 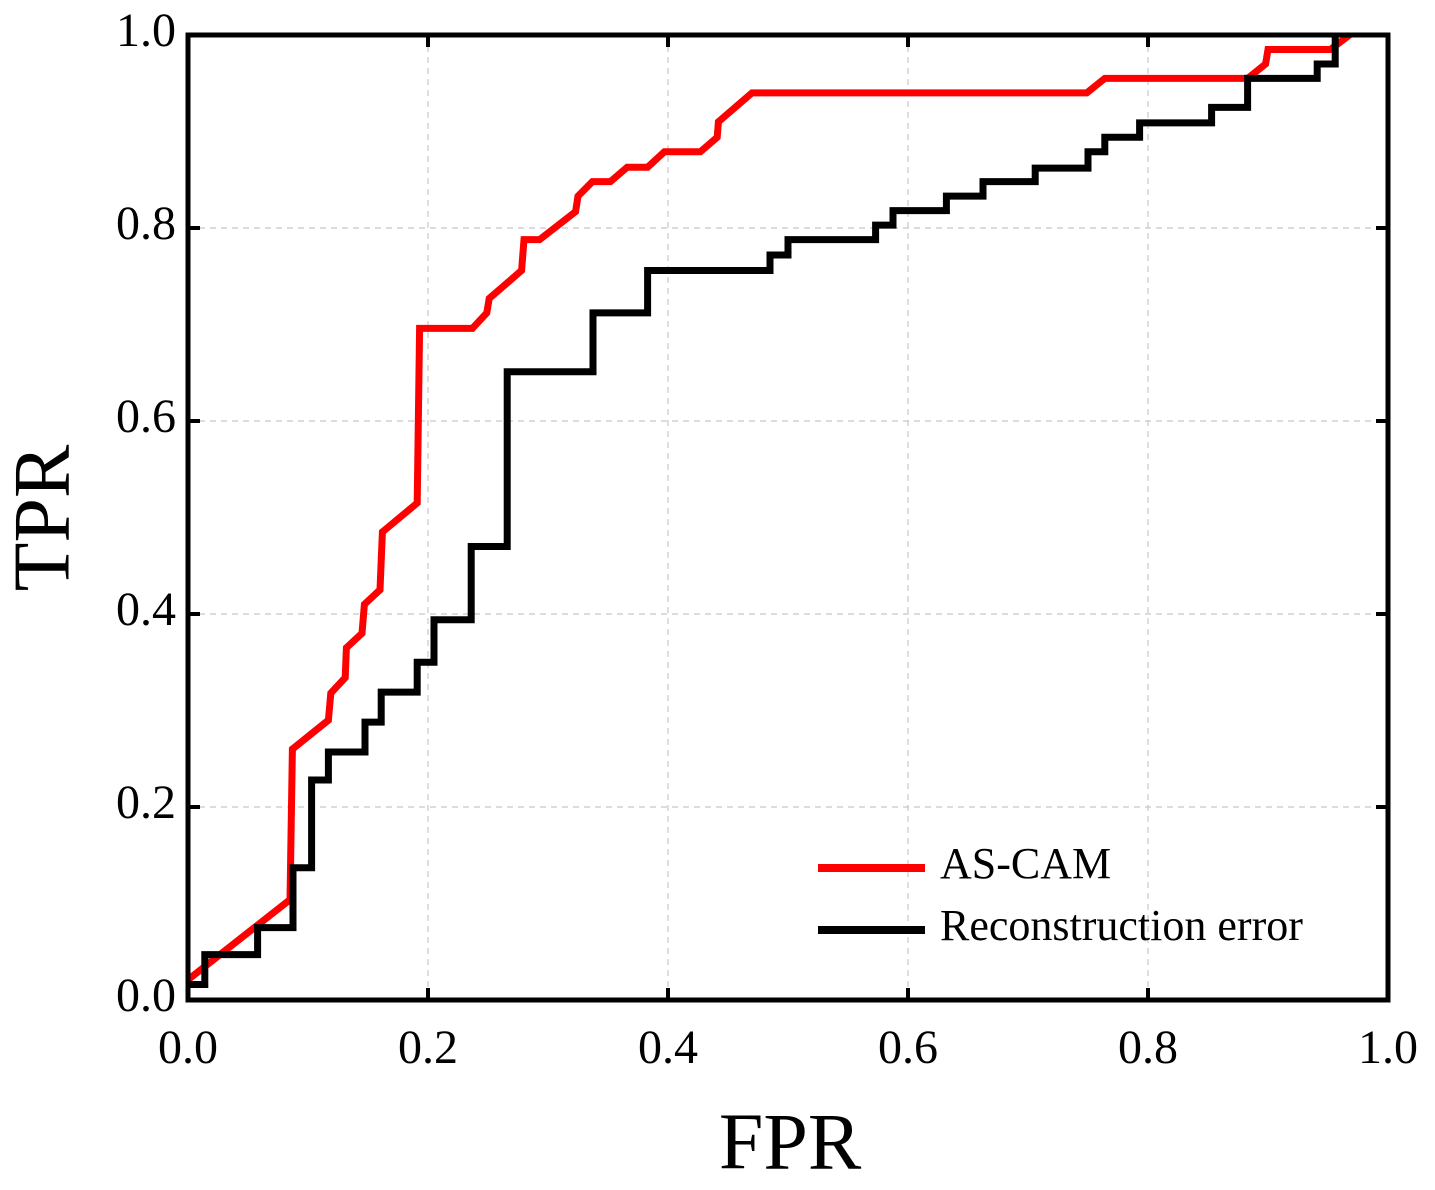 What do you see at coordinates (146, 30) in the screenshot?
I see `y-tick-label: 1.0` at bounding box center [146, 30].